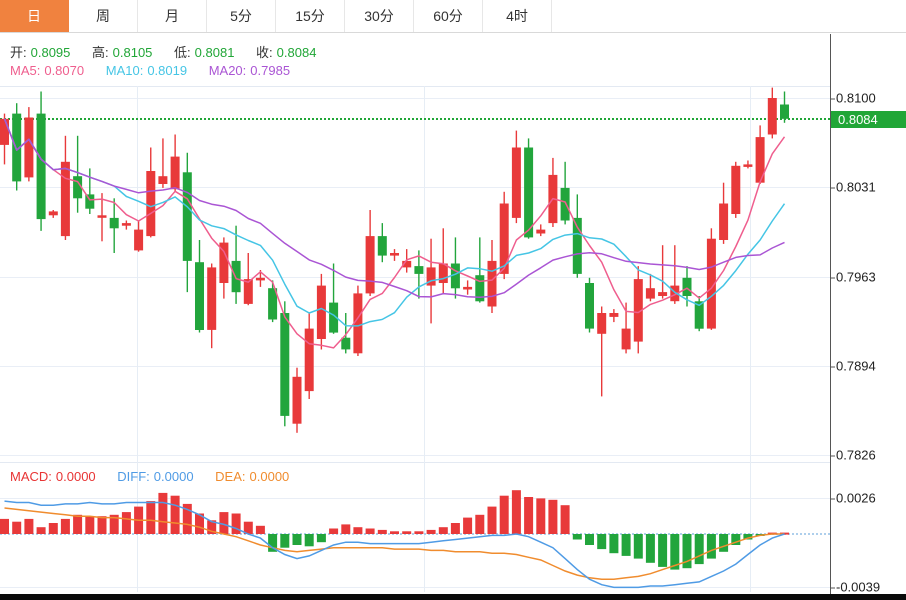 Image resolution: width=906 pixels, height=600 pixels. Describe the element at coordinates (269, 476) in the screenshot. I see `dea-value: 0.0000` at that location.